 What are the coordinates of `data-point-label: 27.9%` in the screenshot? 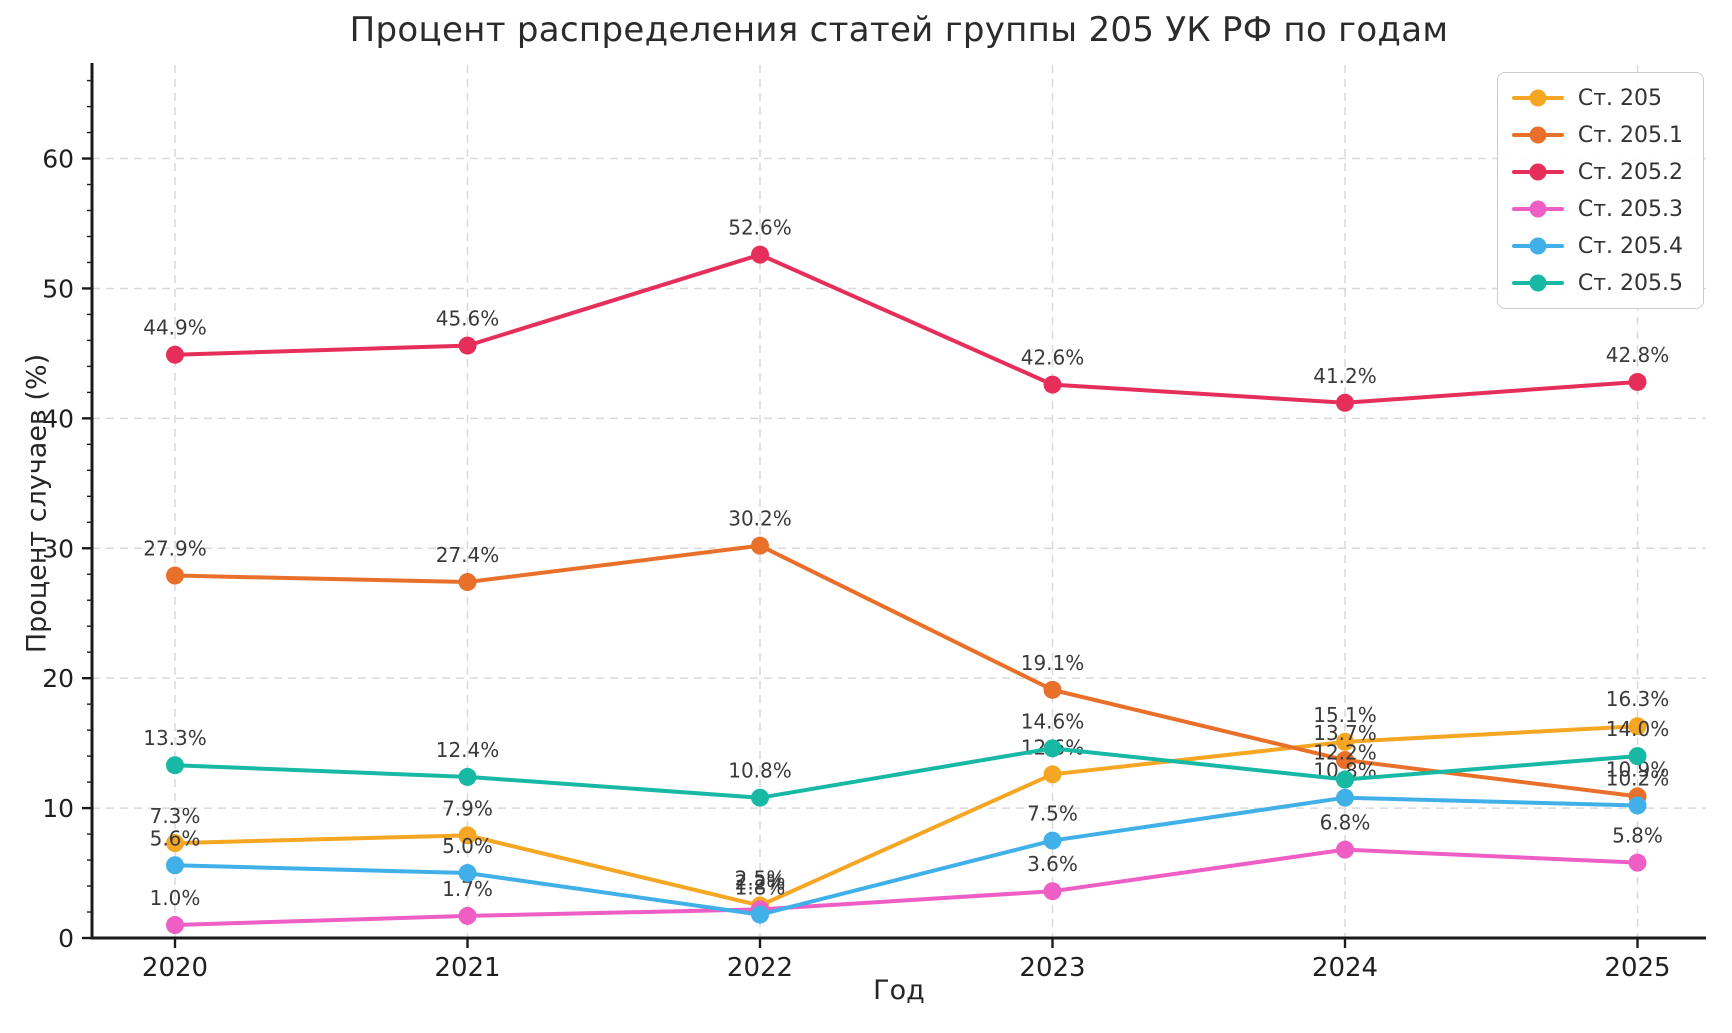 It's located at (175, 549).